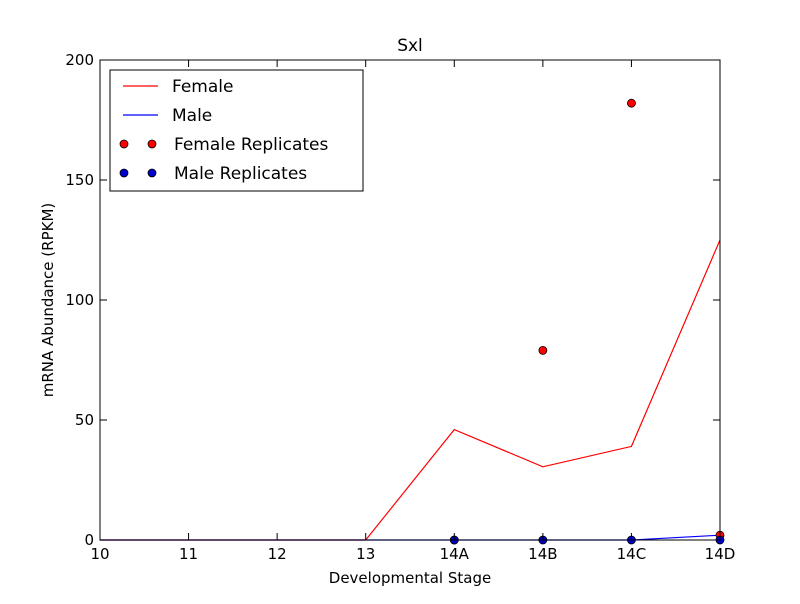 This screenshot has width=800, height=604. Describe the element at coordinates (202, 87) in the screenshot. I see `legend-label-female: Female` at that location.